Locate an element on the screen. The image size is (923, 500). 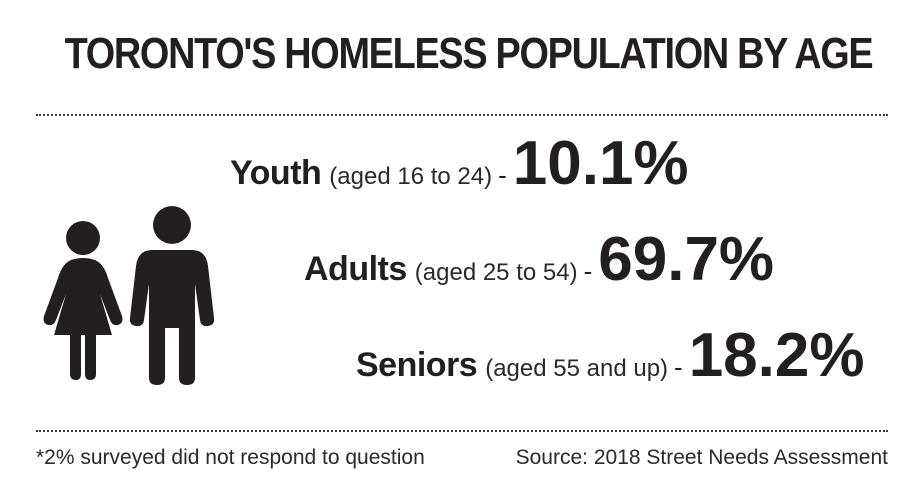
source-credit: Source: 2018 Street Needs Assessment is located at coordinates (701, 457).